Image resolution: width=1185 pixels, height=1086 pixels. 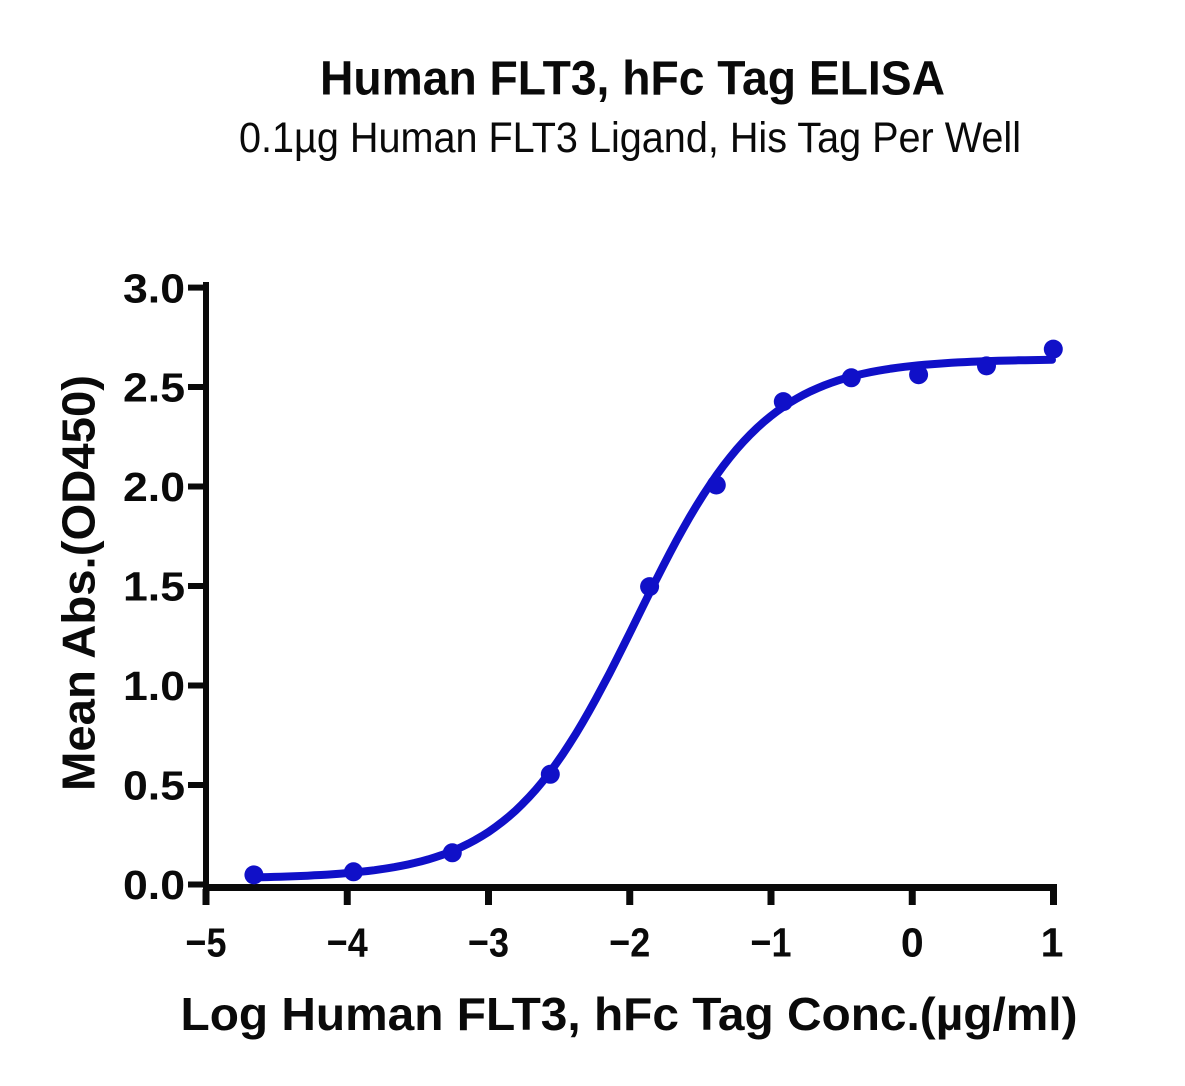 What do you see at coordinates (347, 943) in the screenshot?
I see `svg-text: −4` at bounding box center [347, 943].